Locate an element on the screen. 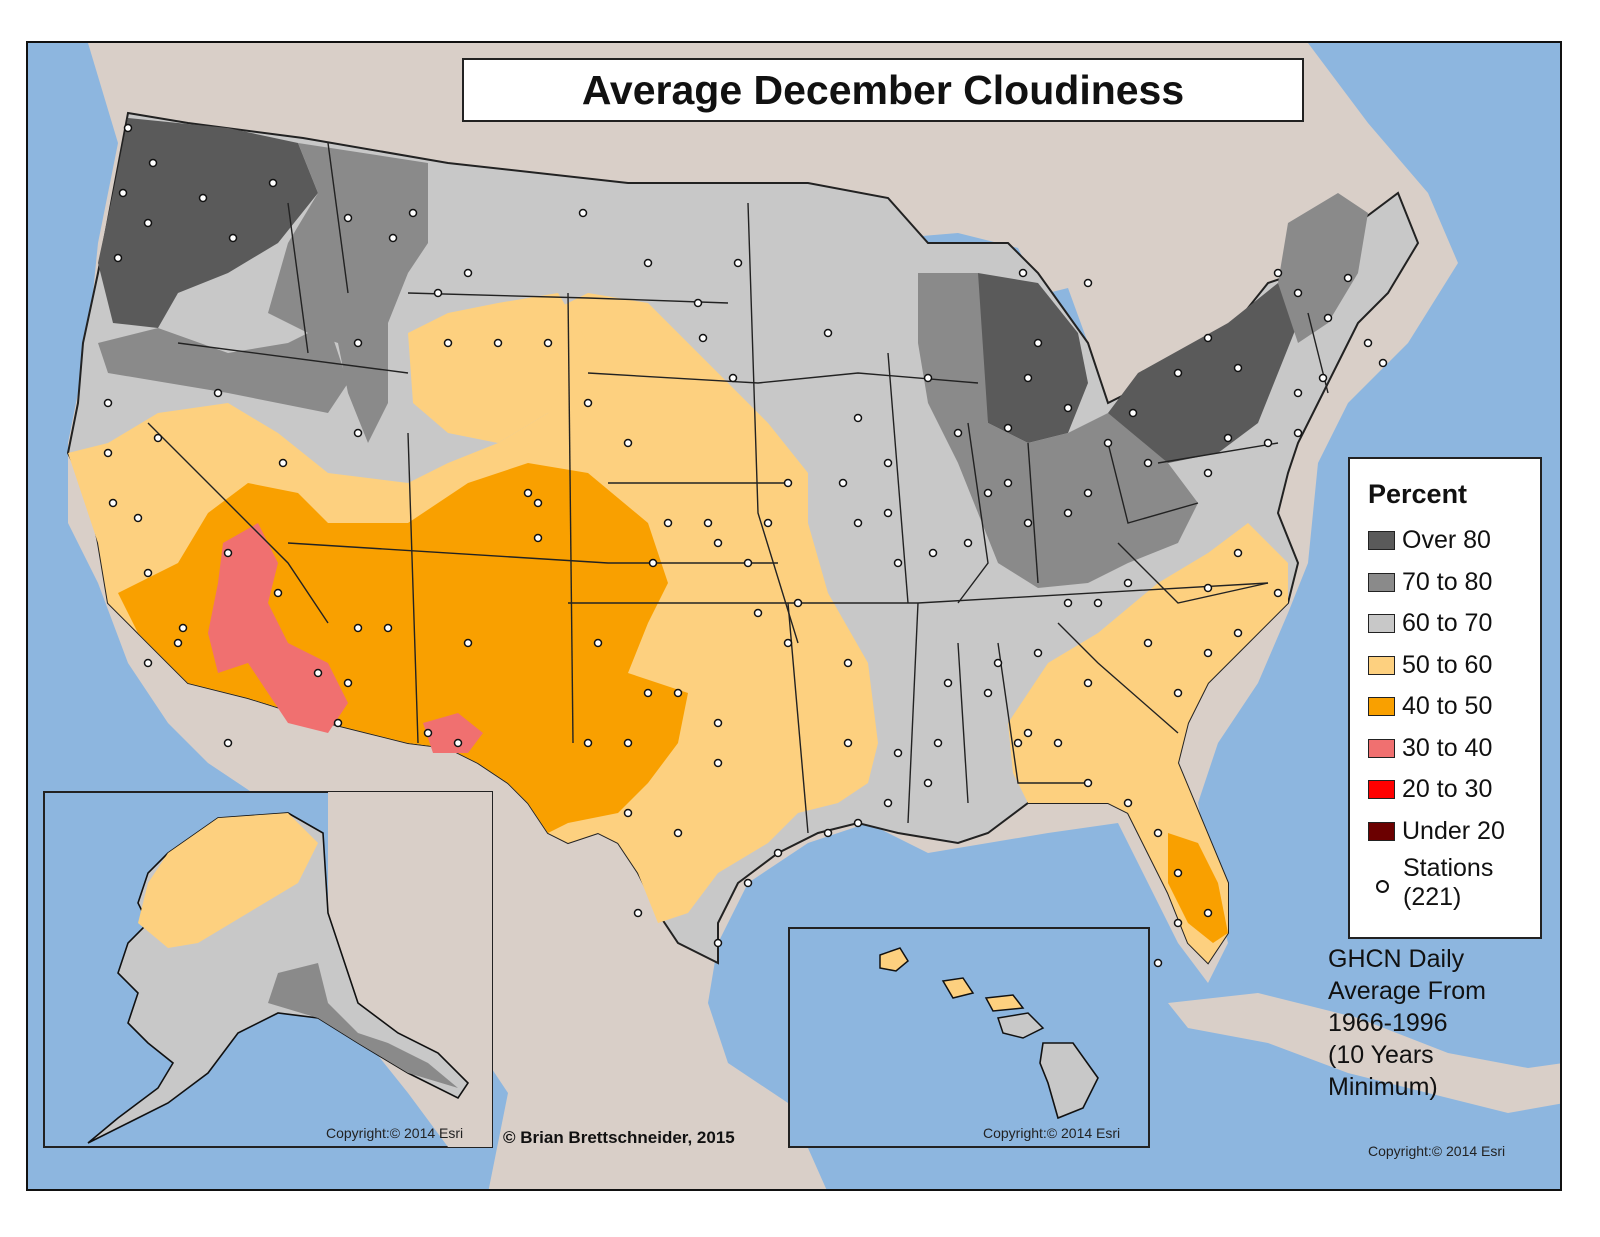 The image size is (1600, 1237). map-title: Average December Cloudiness is located at coordinates (883, 90).